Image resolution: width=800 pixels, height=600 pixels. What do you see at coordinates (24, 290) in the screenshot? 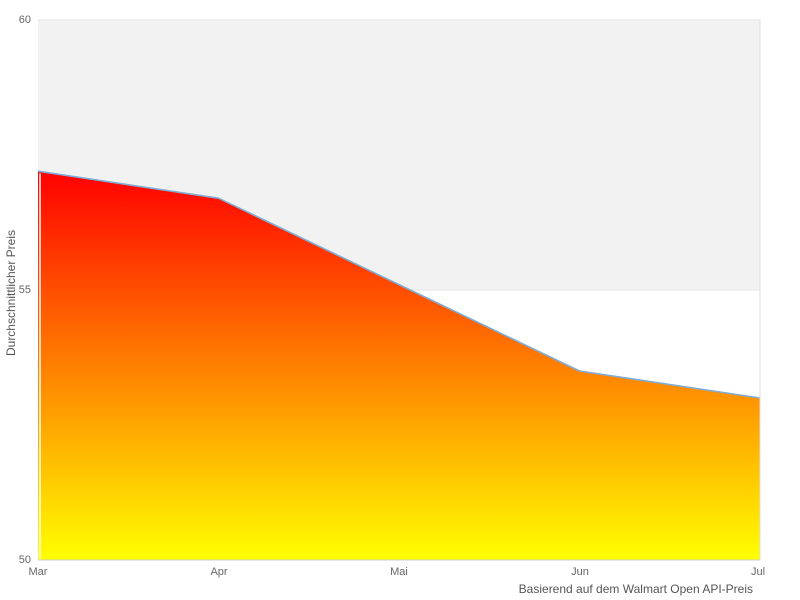
I see `y-tick-label-55: 55` at bounding box center [24, 290].